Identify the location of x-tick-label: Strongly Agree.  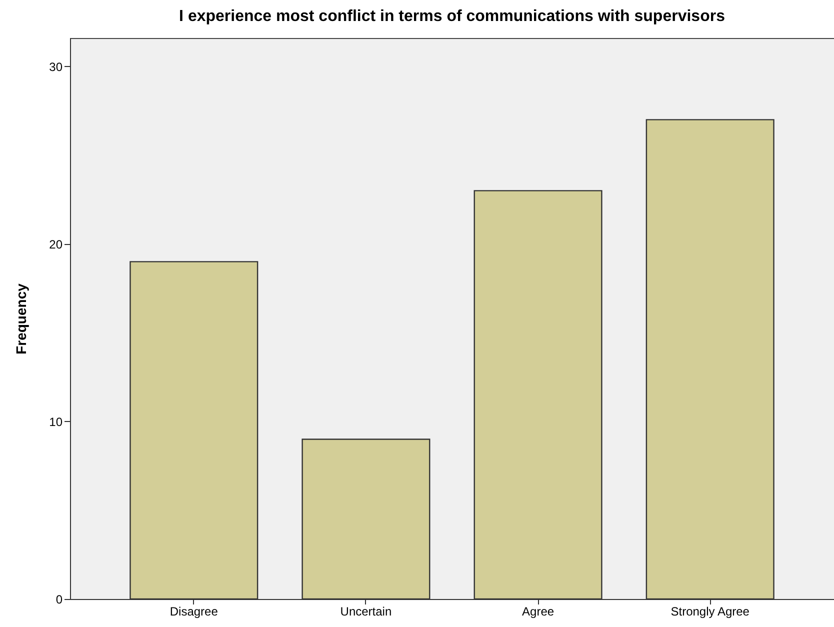
(710, 611).